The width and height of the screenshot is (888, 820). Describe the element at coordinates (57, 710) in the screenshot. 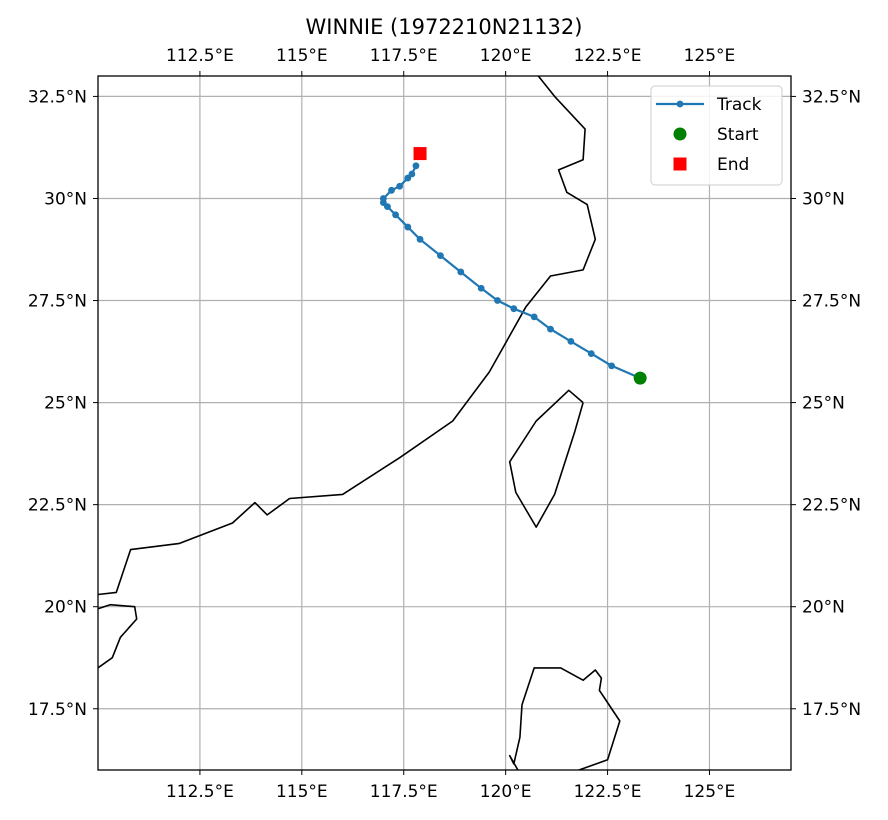

I see `y-tick-label-left: 17.5°N` at that location.